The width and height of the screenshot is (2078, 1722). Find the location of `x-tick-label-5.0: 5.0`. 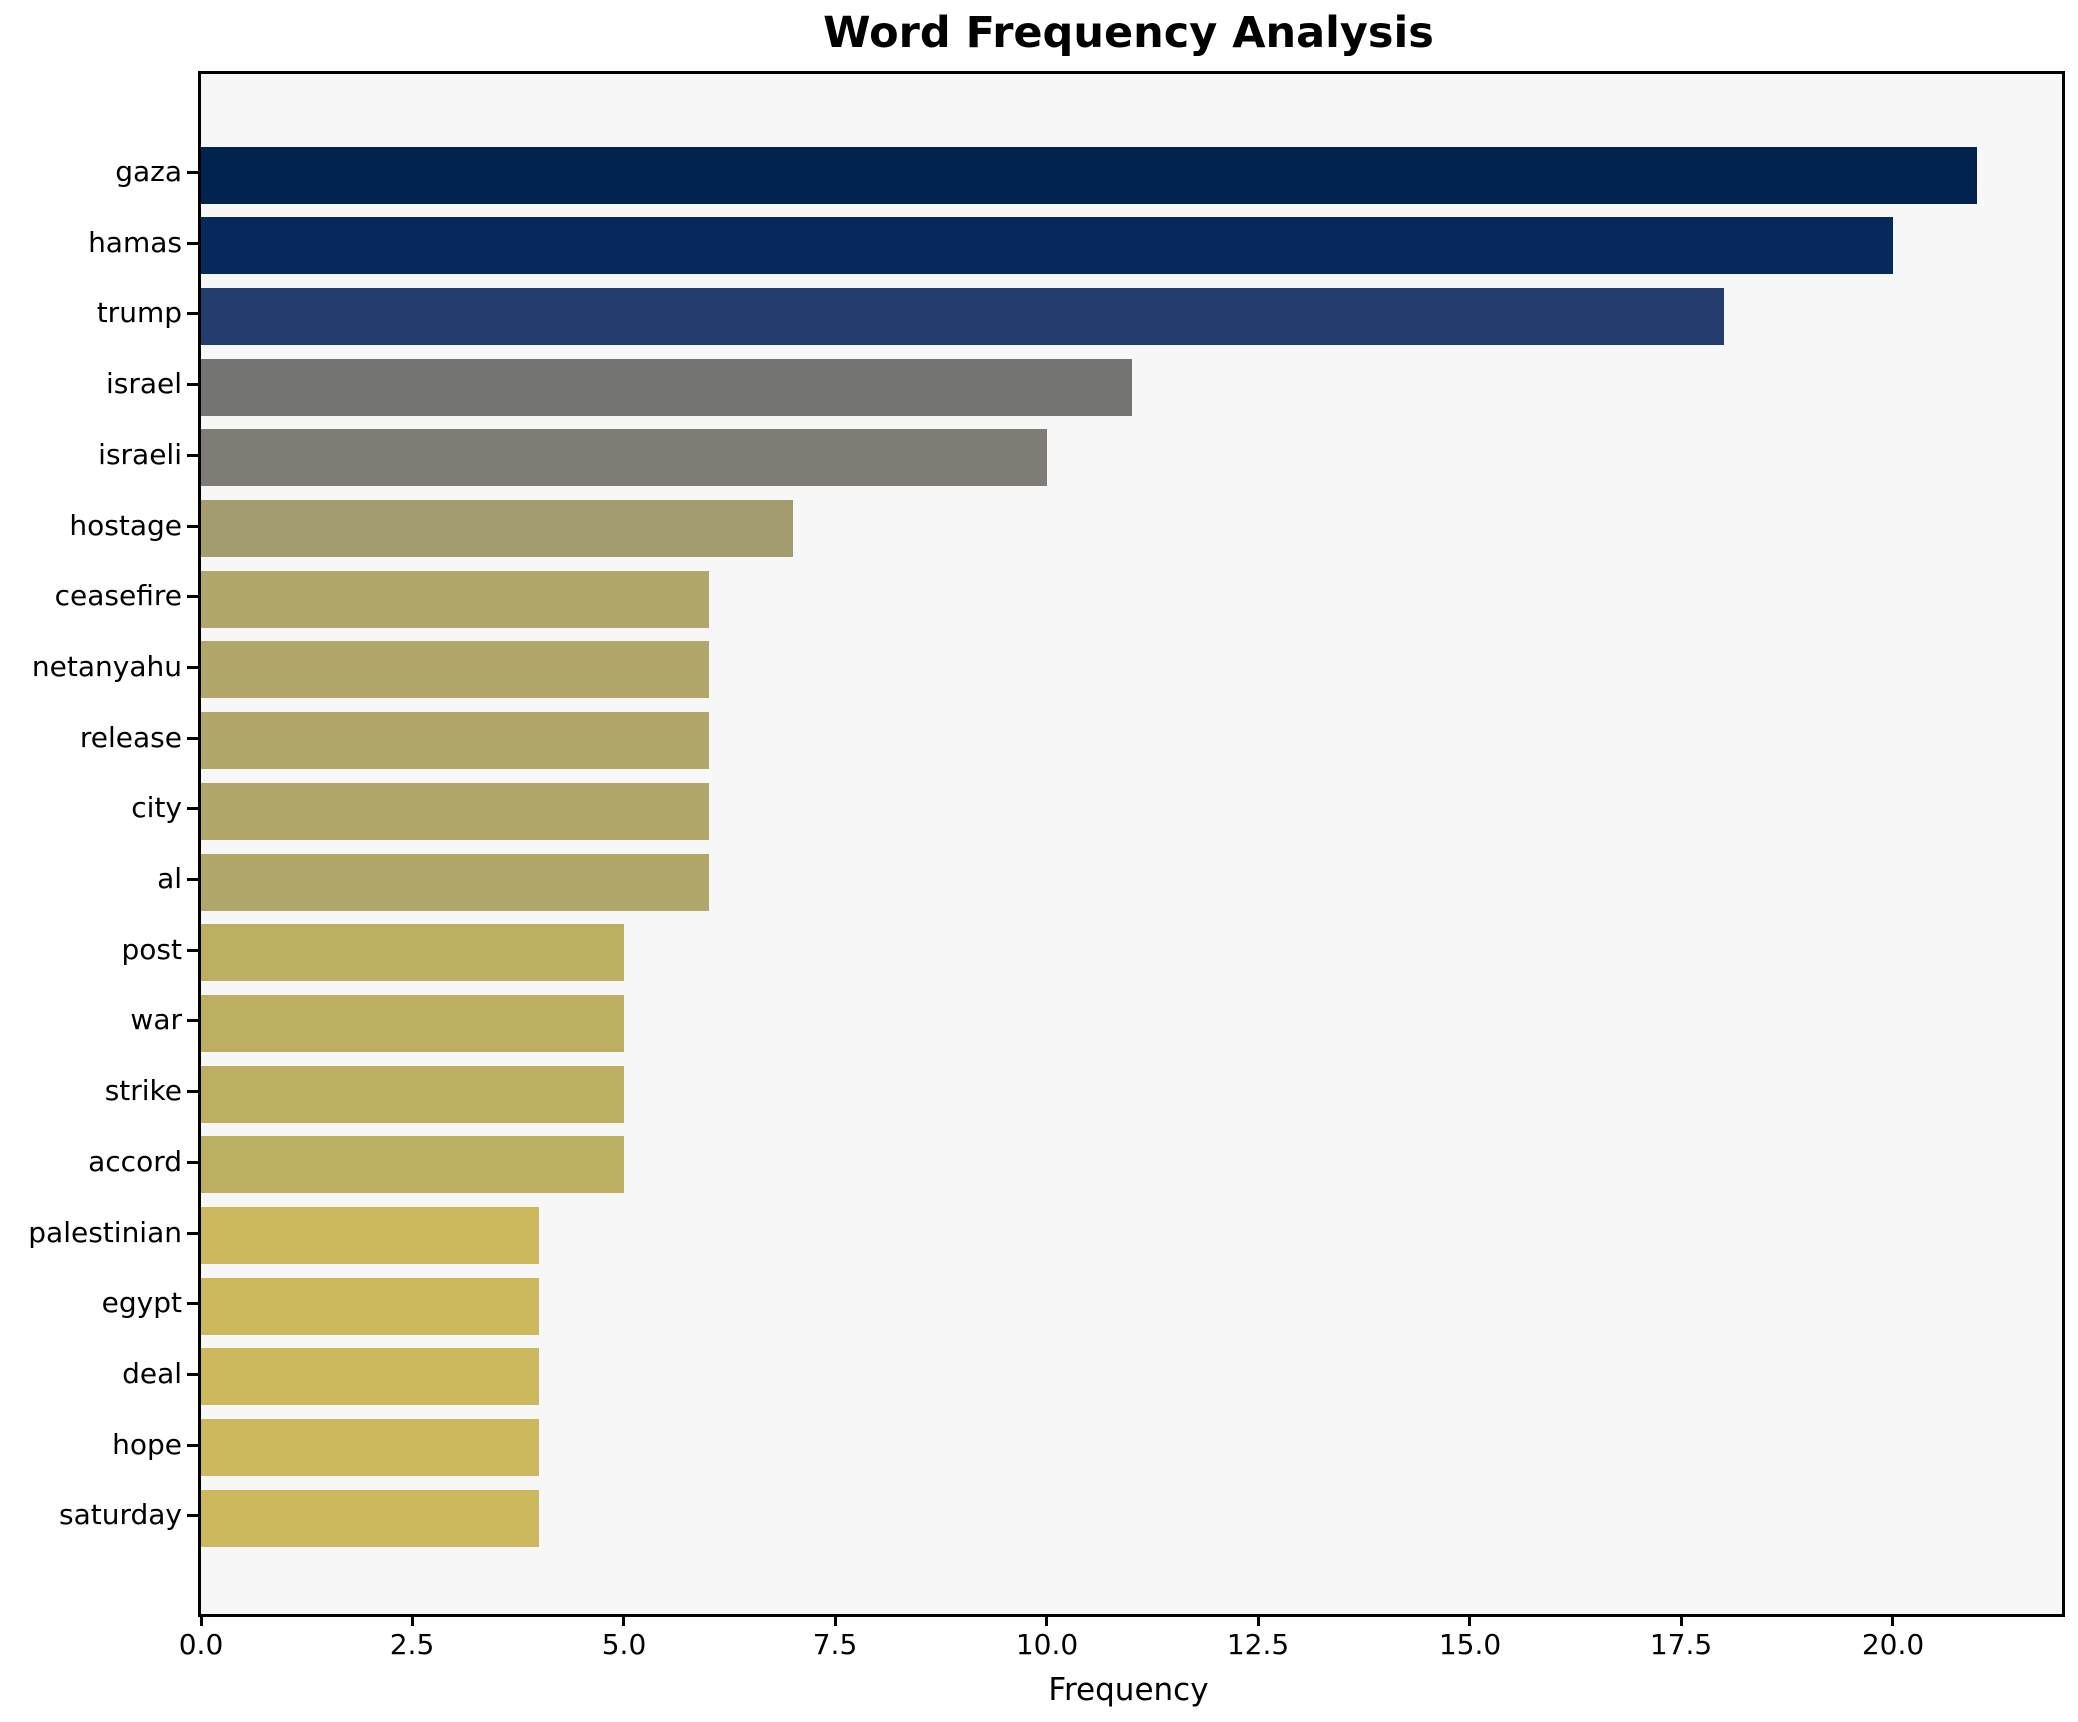

x-tick-label-5.0: 5.0 is located at coordinates (624, 1644).